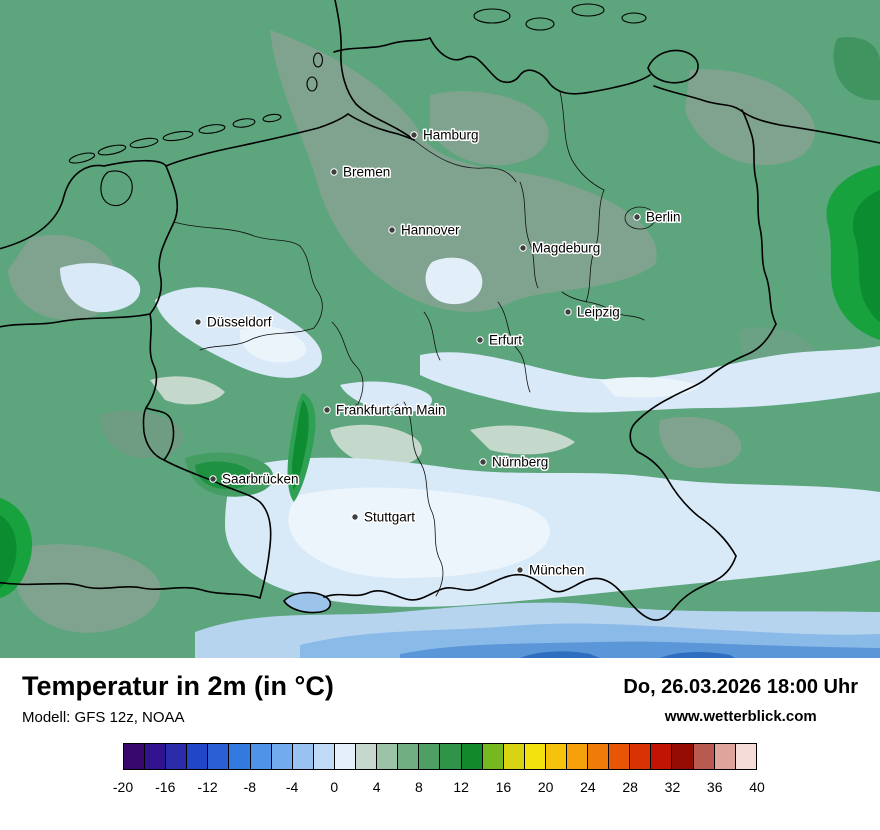  I want to click on city-label: Leipzig, so click(598, 312).